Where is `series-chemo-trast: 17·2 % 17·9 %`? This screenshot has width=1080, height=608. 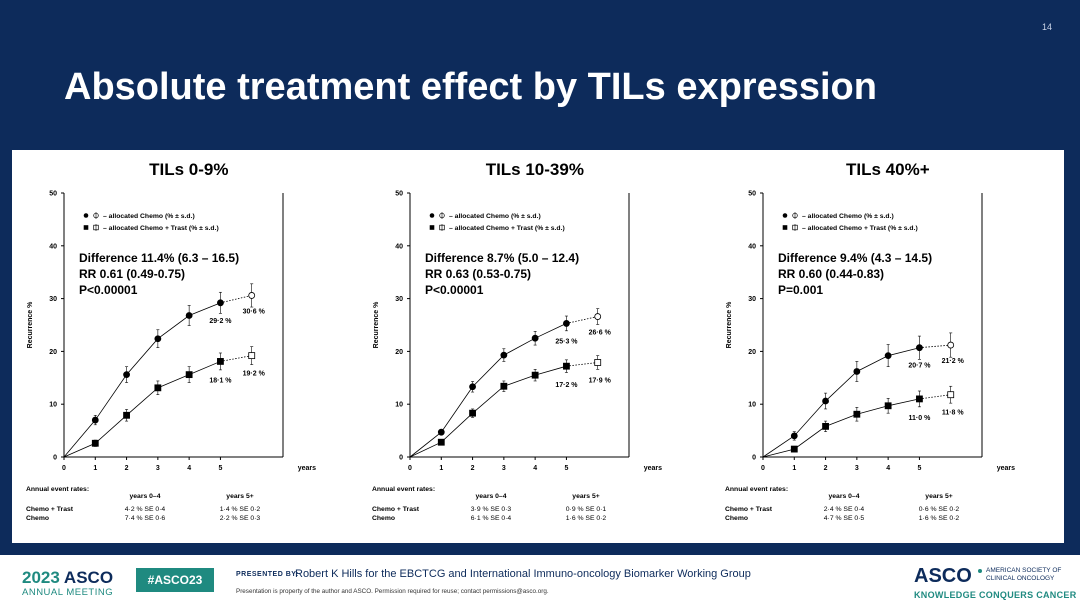
series-chemo-trast: 17·2 % 17·9 % is located at coordinates (510, 406).